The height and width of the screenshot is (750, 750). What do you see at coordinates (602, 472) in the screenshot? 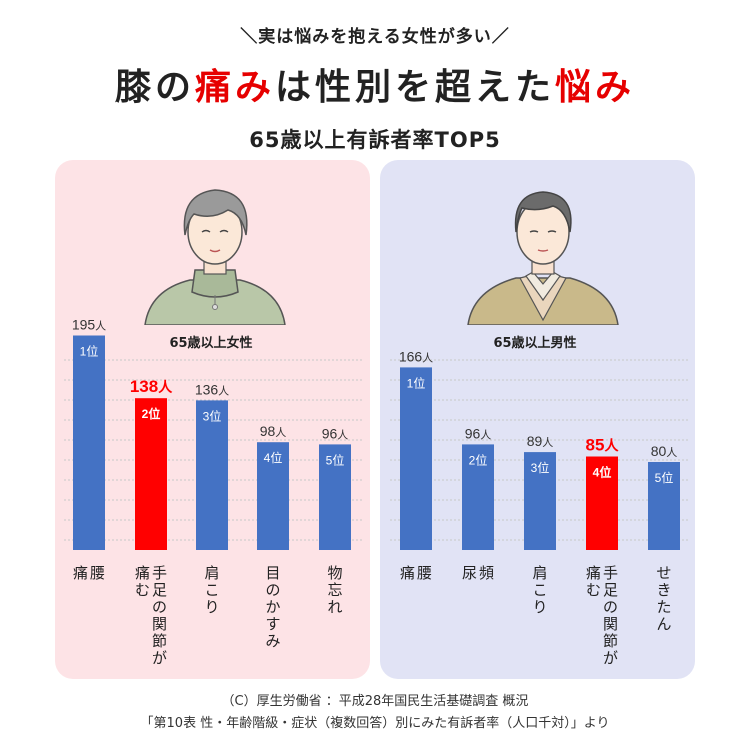
I see `male-rank-label: 4位` at bounding box center [602, 472].